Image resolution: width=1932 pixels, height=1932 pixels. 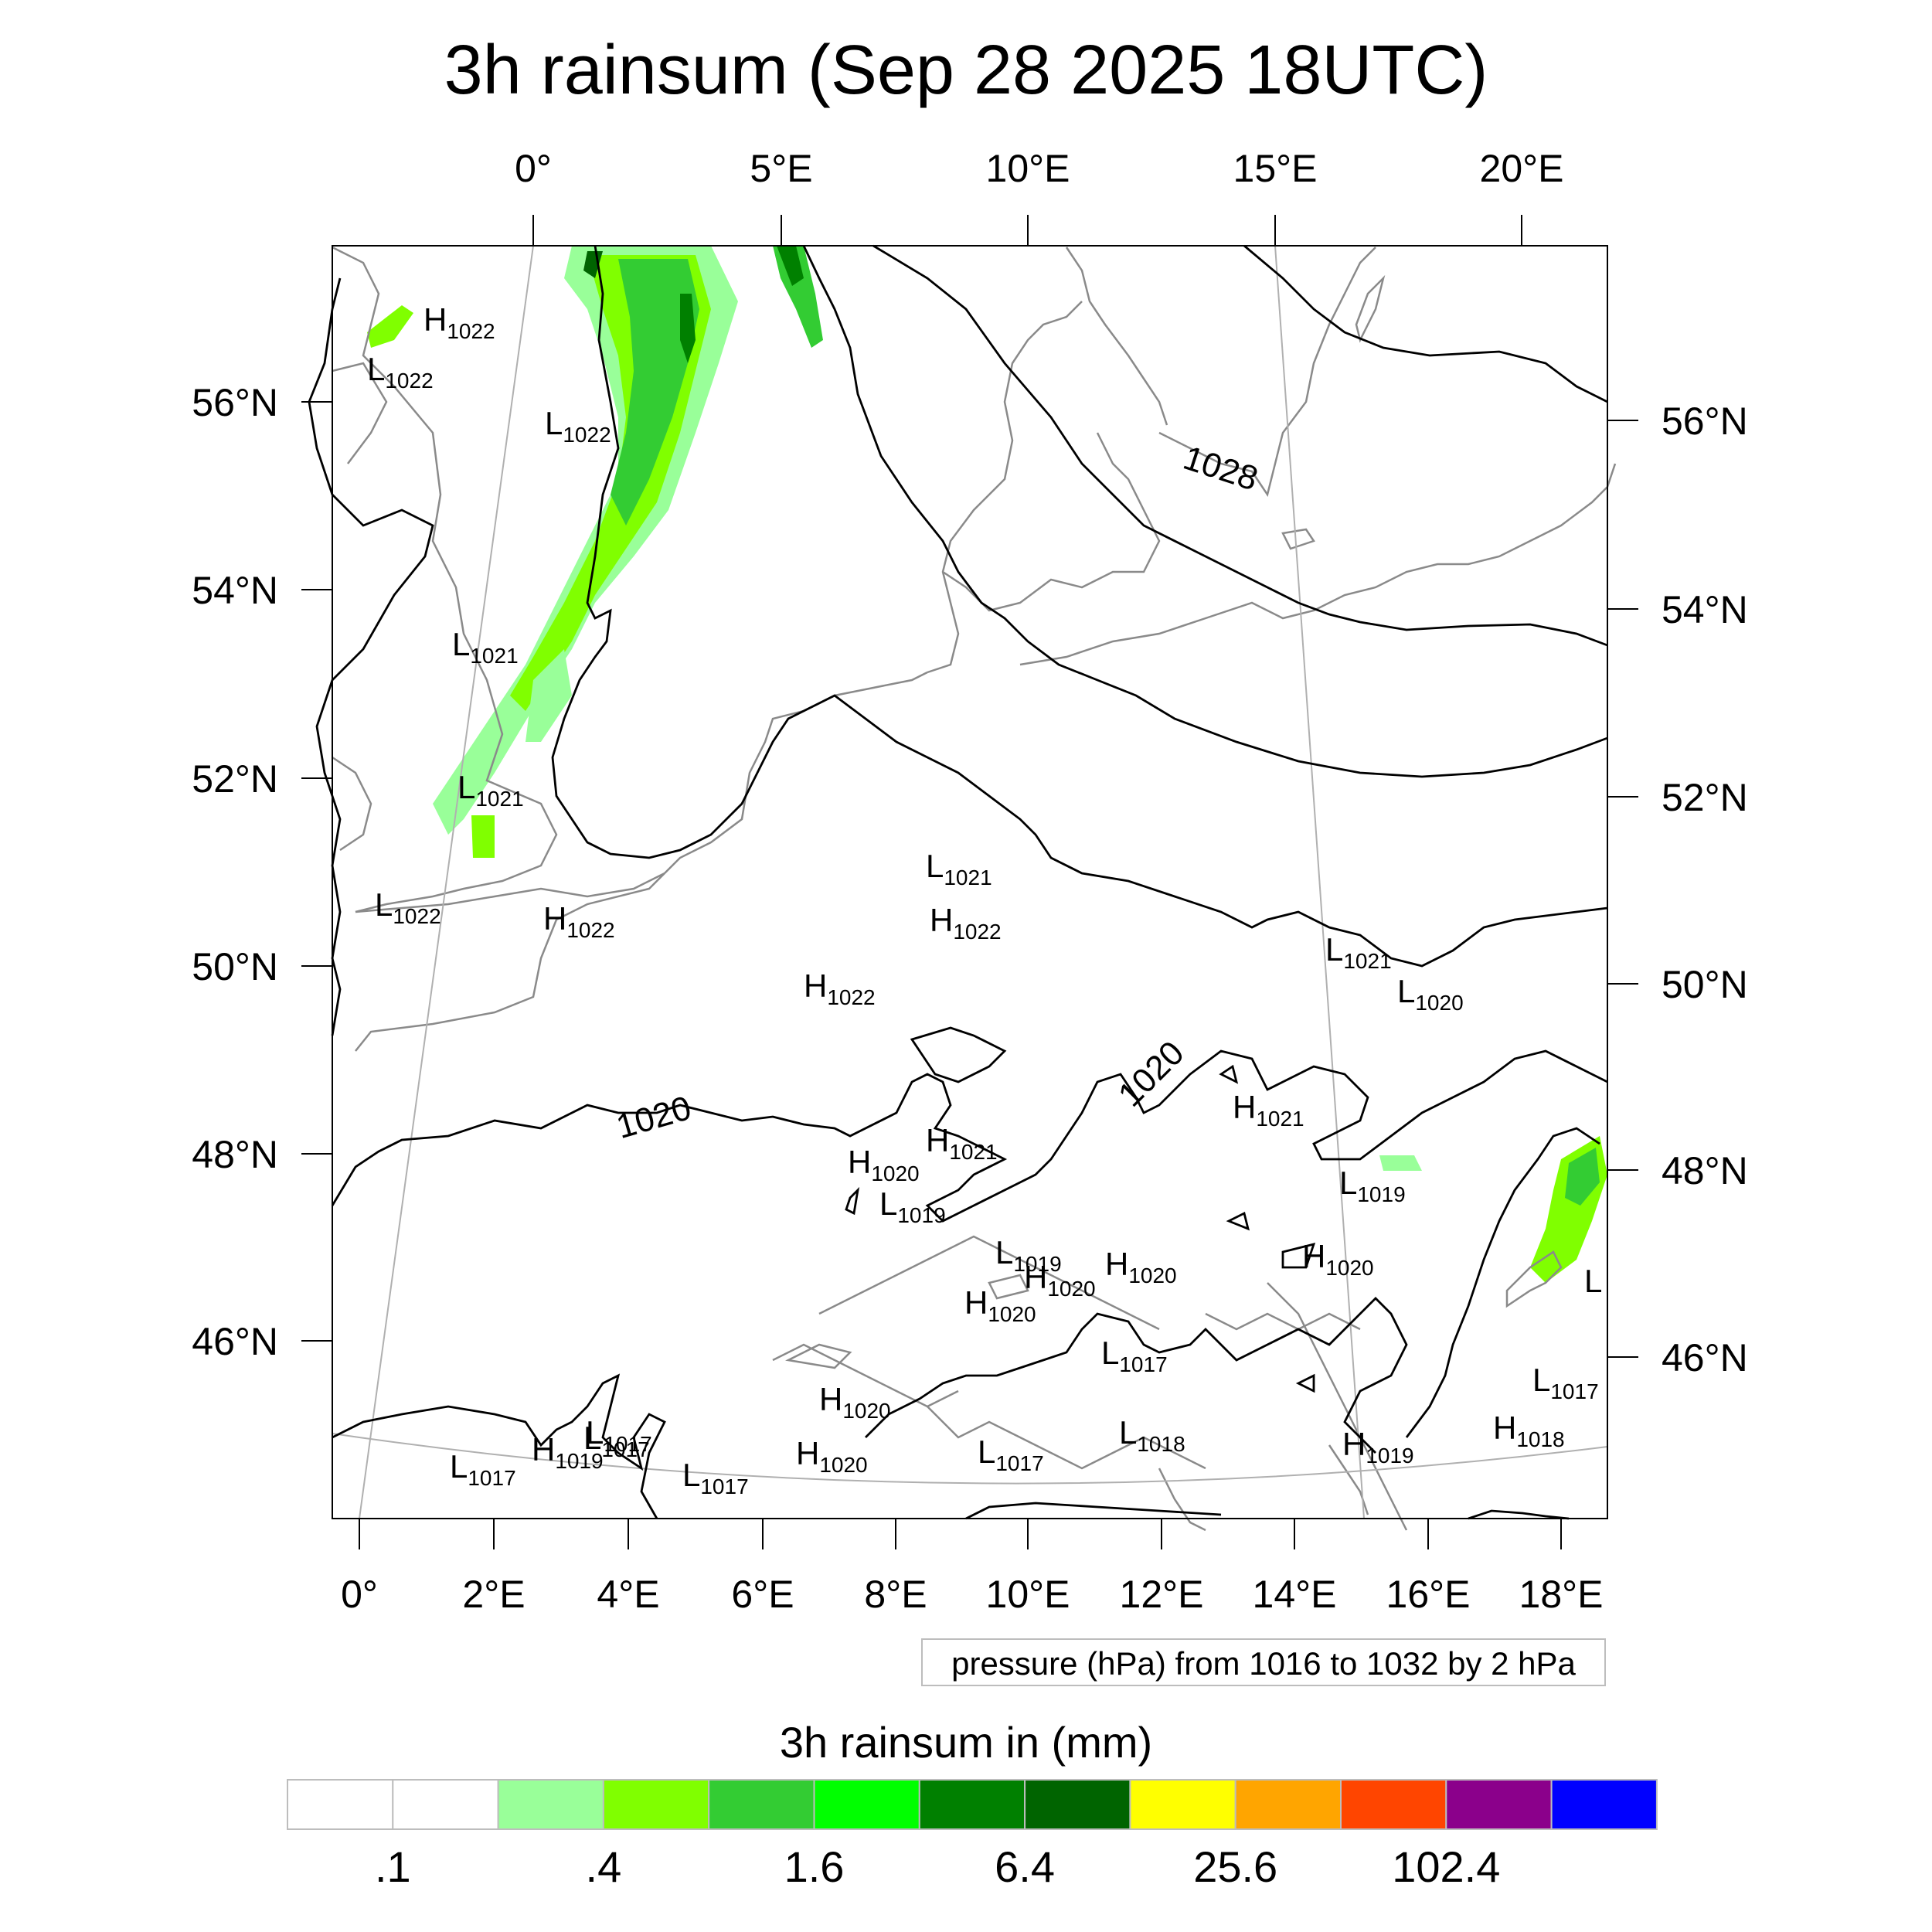 I want to click on lake-geneva, so click(x=819, y=1356).